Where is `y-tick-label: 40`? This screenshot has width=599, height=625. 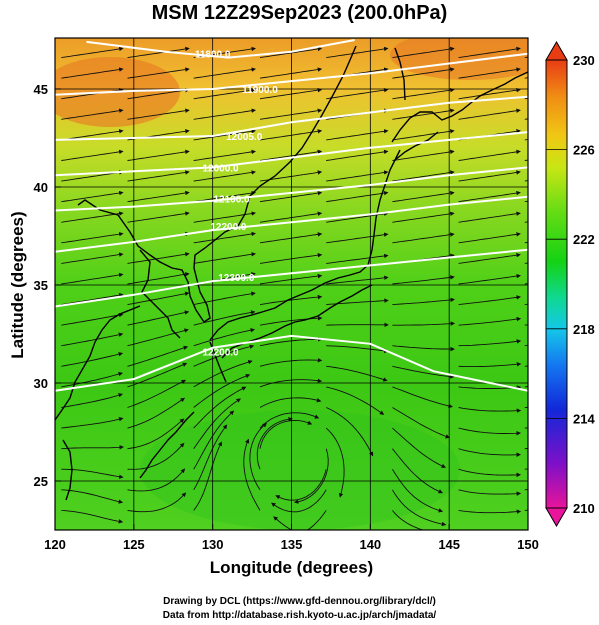
y-tick-label: 40 is located at coordinates (41, 187).